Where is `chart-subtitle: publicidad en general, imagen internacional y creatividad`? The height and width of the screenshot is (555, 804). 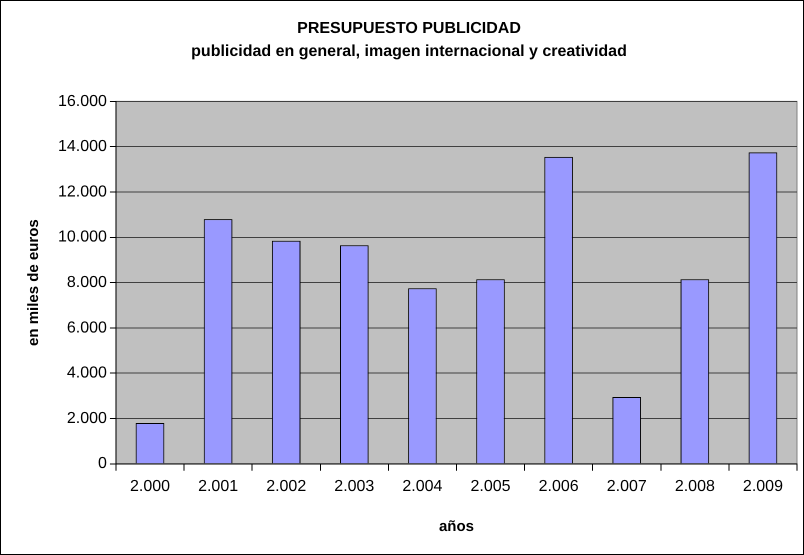 chart-subtitle: publicidad en general, imagen internacional y creatividad is located at coordinates (409, 51).